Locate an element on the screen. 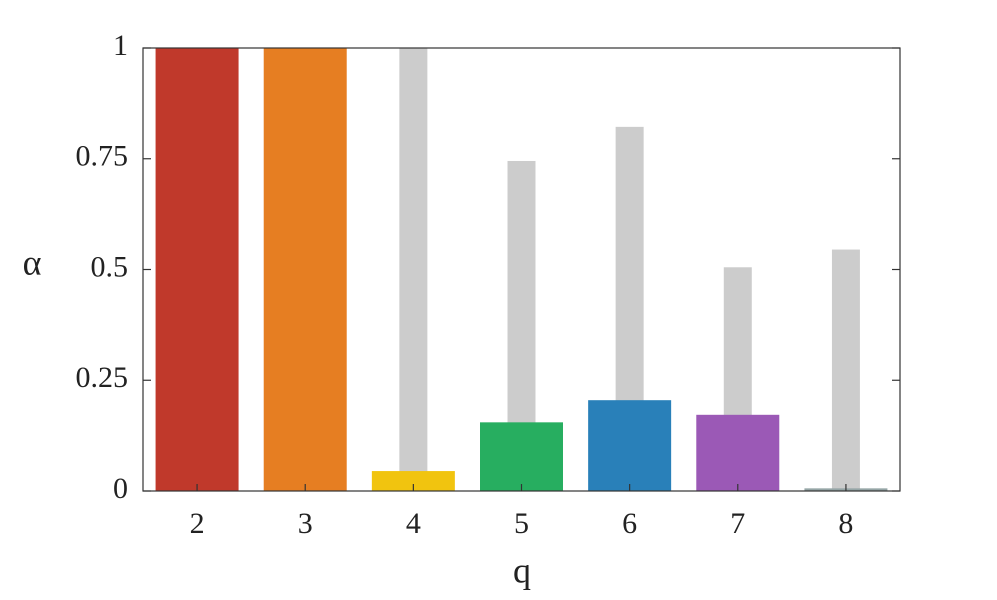  y-axis-label: α is located at coordinates (32, 262).